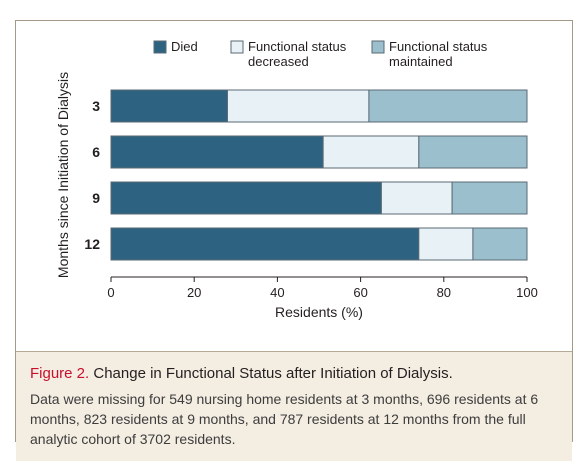 The image size is (585, 461). I want to click on x-tick-label-40: 40, so click(277, 292).